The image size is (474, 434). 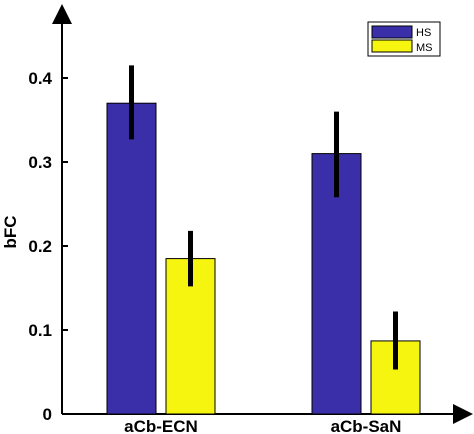 What do you see at coordinates (40, 246) in the screenshot?
I see `y-tick-label: 0.2` at bounding box center [40, 246].